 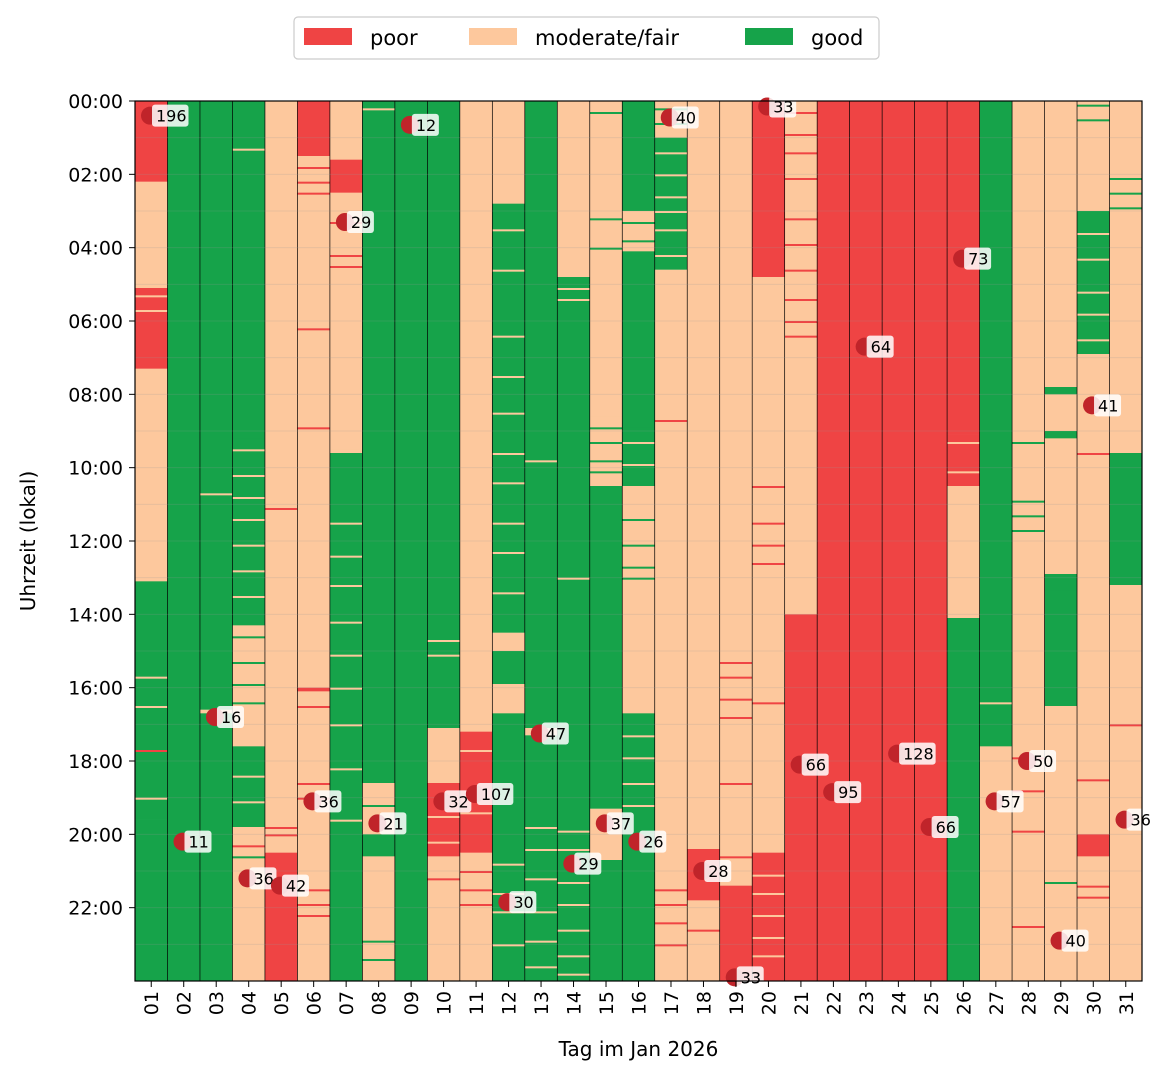 I want to click on x-tick-label: 27, so click(x=997, y=1003).